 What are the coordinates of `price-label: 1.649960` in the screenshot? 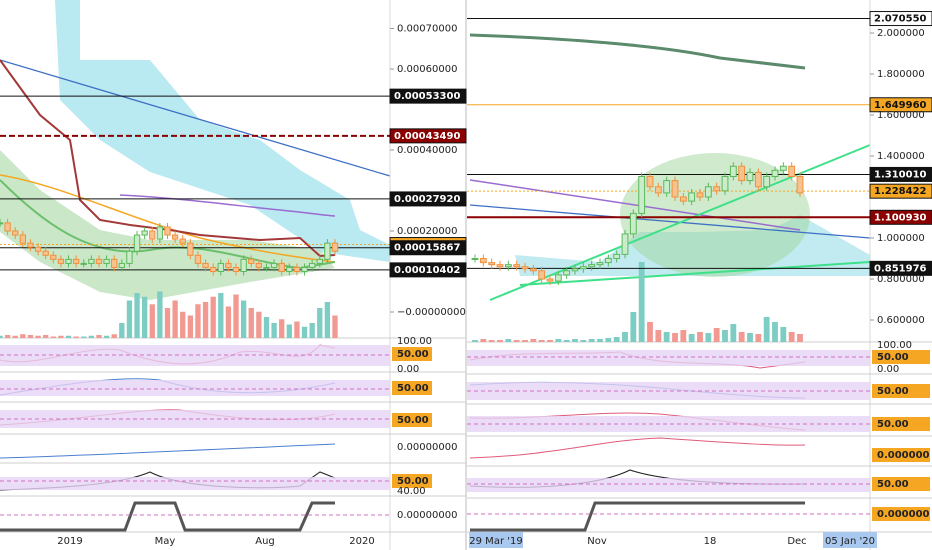 It's located at (900, 105).